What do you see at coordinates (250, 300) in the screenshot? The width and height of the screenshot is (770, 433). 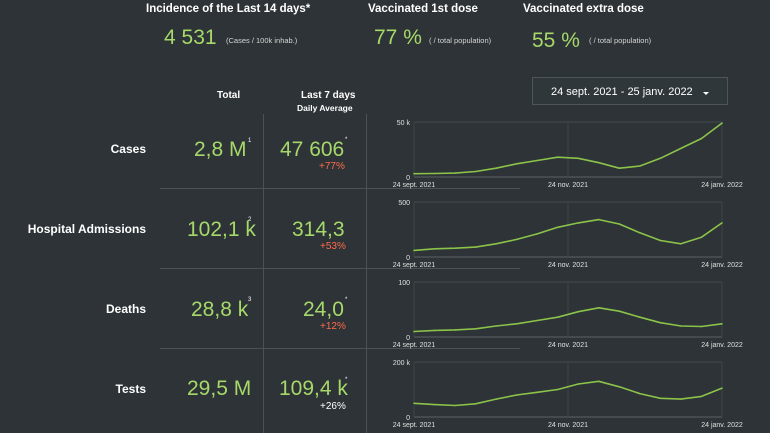 I see `footnote-mark: 3` at bounding box center [250, 300].